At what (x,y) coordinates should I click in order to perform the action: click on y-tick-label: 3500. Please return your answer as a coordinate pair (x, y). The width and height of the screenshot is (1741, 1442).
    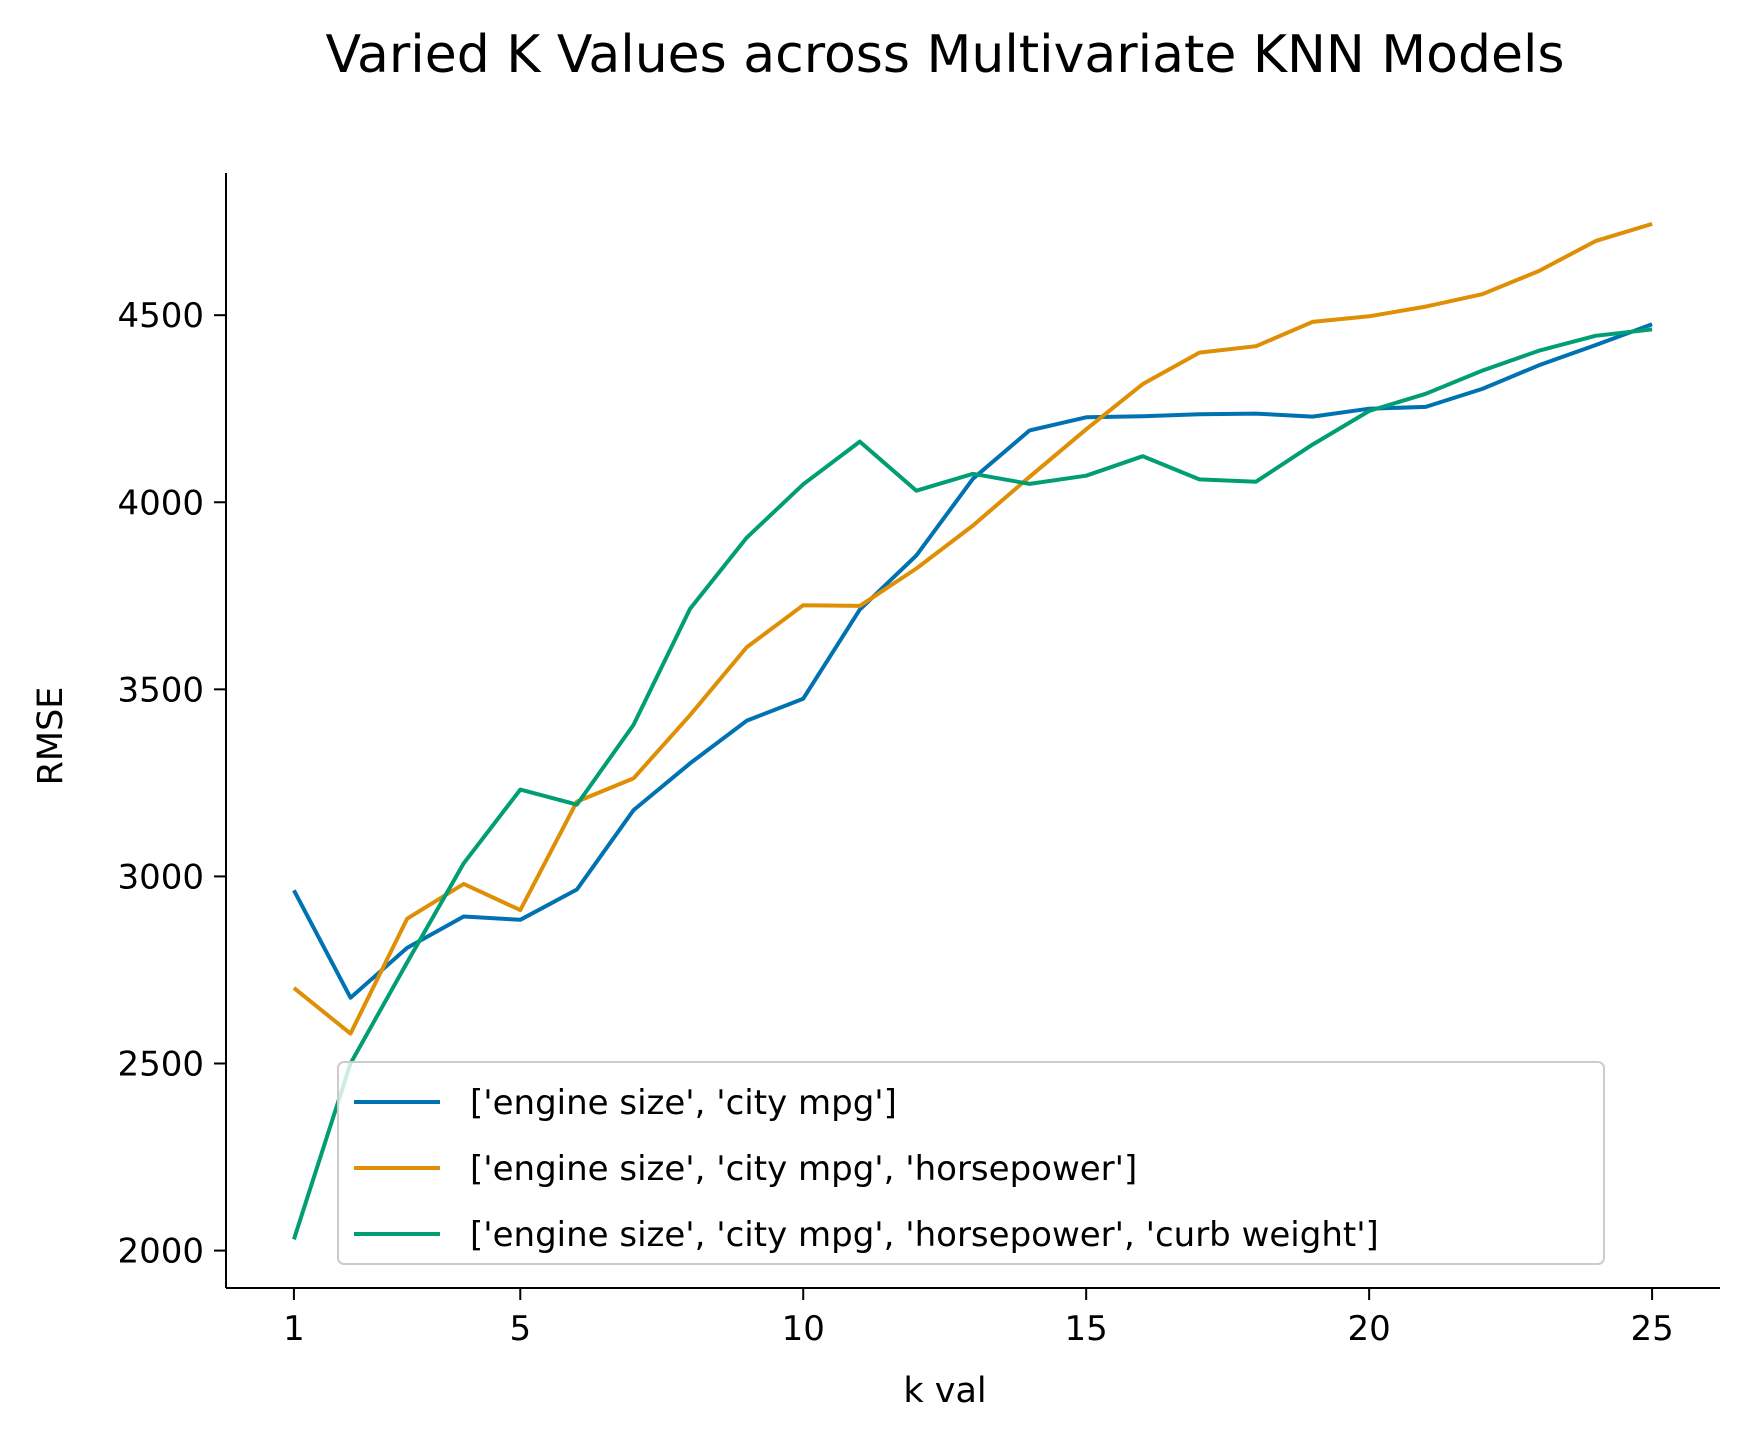
    Looking at the image, I should click on (160, 690).